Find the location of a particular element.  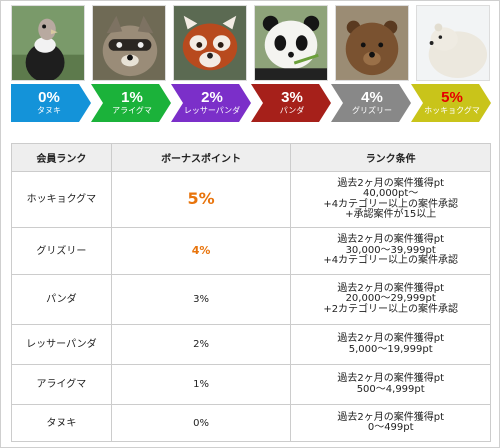

bonus-value: 4% is located at coordinates (201, 251).